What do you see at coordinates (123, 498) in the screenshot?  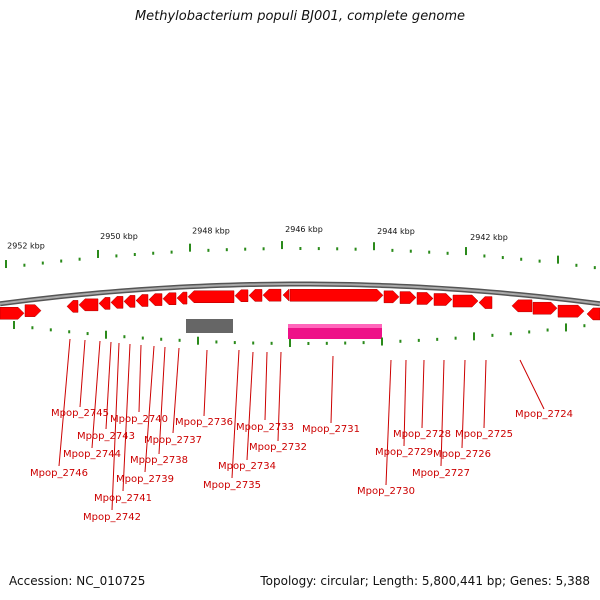 I see `gene-label: Mpop_2741` at bounding box center [123, 498].